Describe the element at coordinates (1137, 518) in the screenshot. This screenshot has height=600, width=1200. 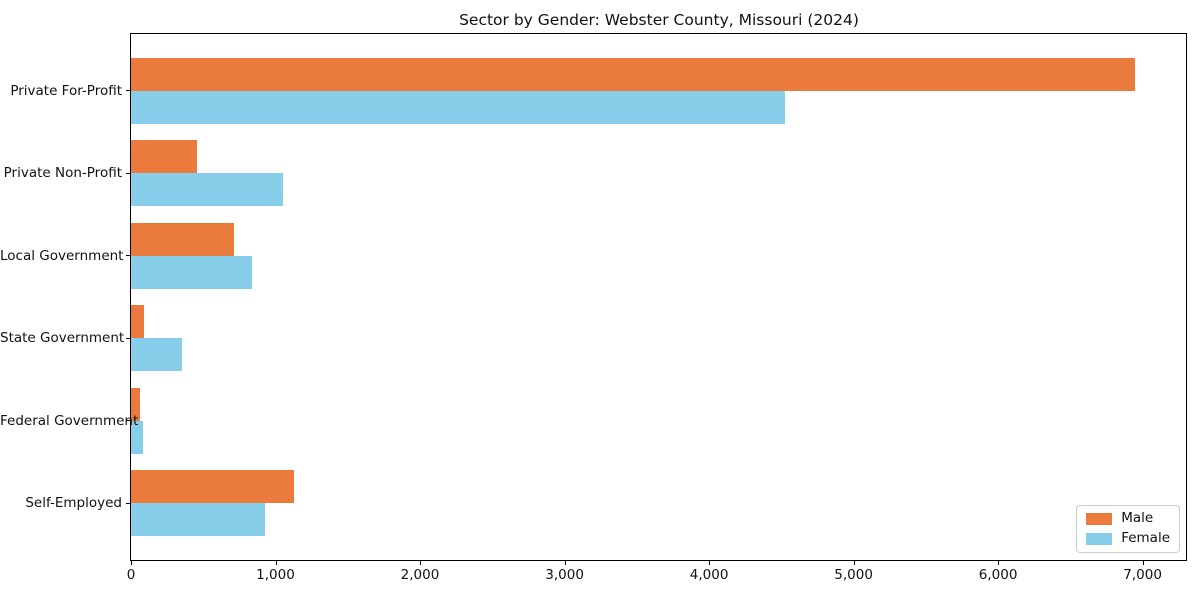
I see `legend-label-male: Male` at that location.